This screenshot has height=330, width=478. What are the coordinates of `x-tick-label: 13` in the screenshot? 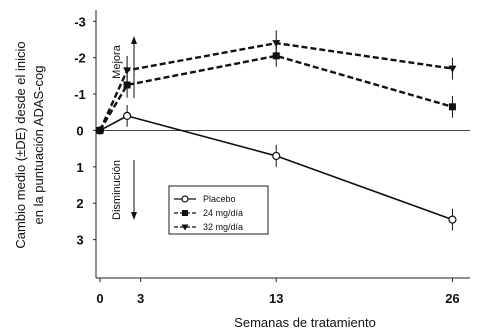 It's located at (276, 298).